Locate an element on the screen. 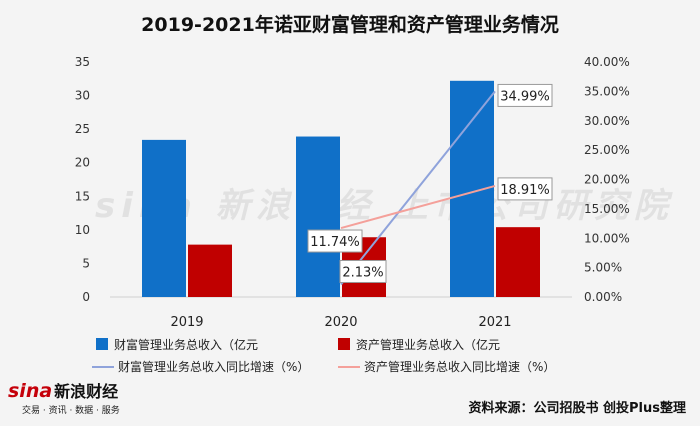  legend-wealth-bar-label: 财富管理业务总收入（亿元 is located at coordinates (186, 344).